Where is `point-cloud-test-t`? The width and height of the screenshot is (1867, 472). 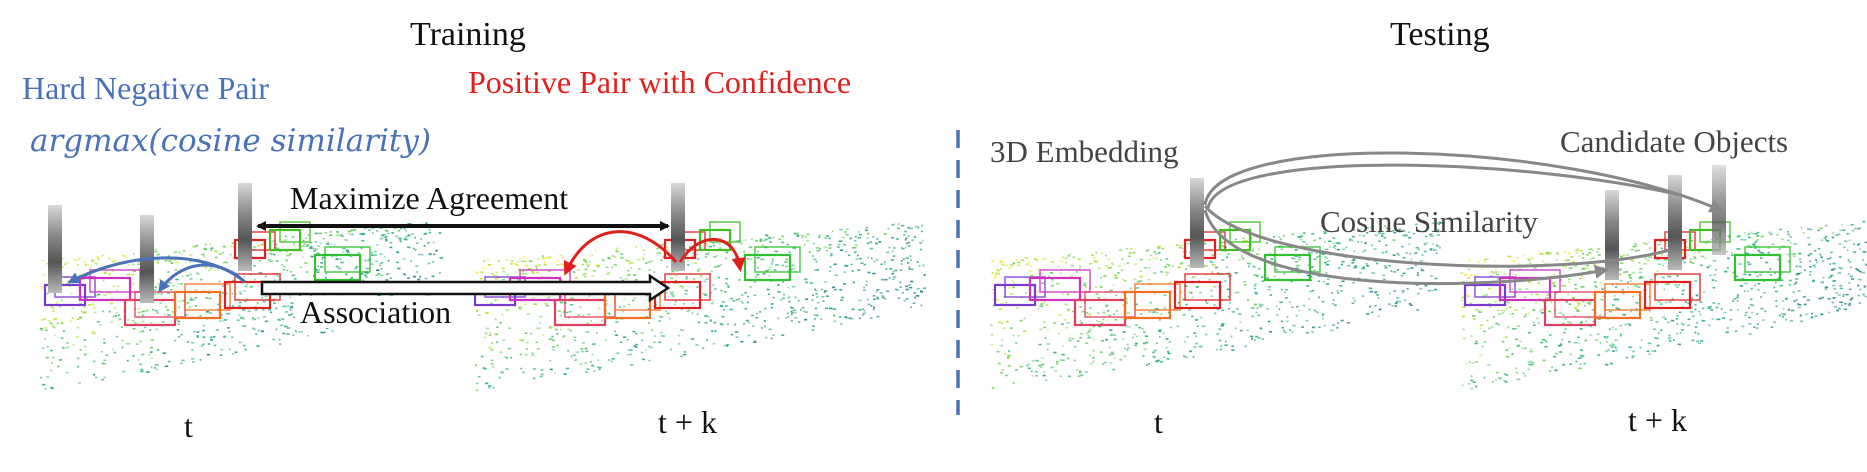
point-cloud-test-t is located at coordinates (1217, 305).